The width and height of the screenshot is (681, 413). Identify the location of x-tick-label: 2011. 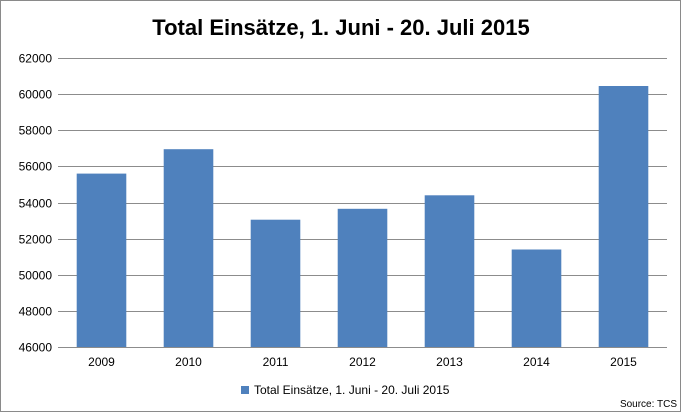
(276, 362).